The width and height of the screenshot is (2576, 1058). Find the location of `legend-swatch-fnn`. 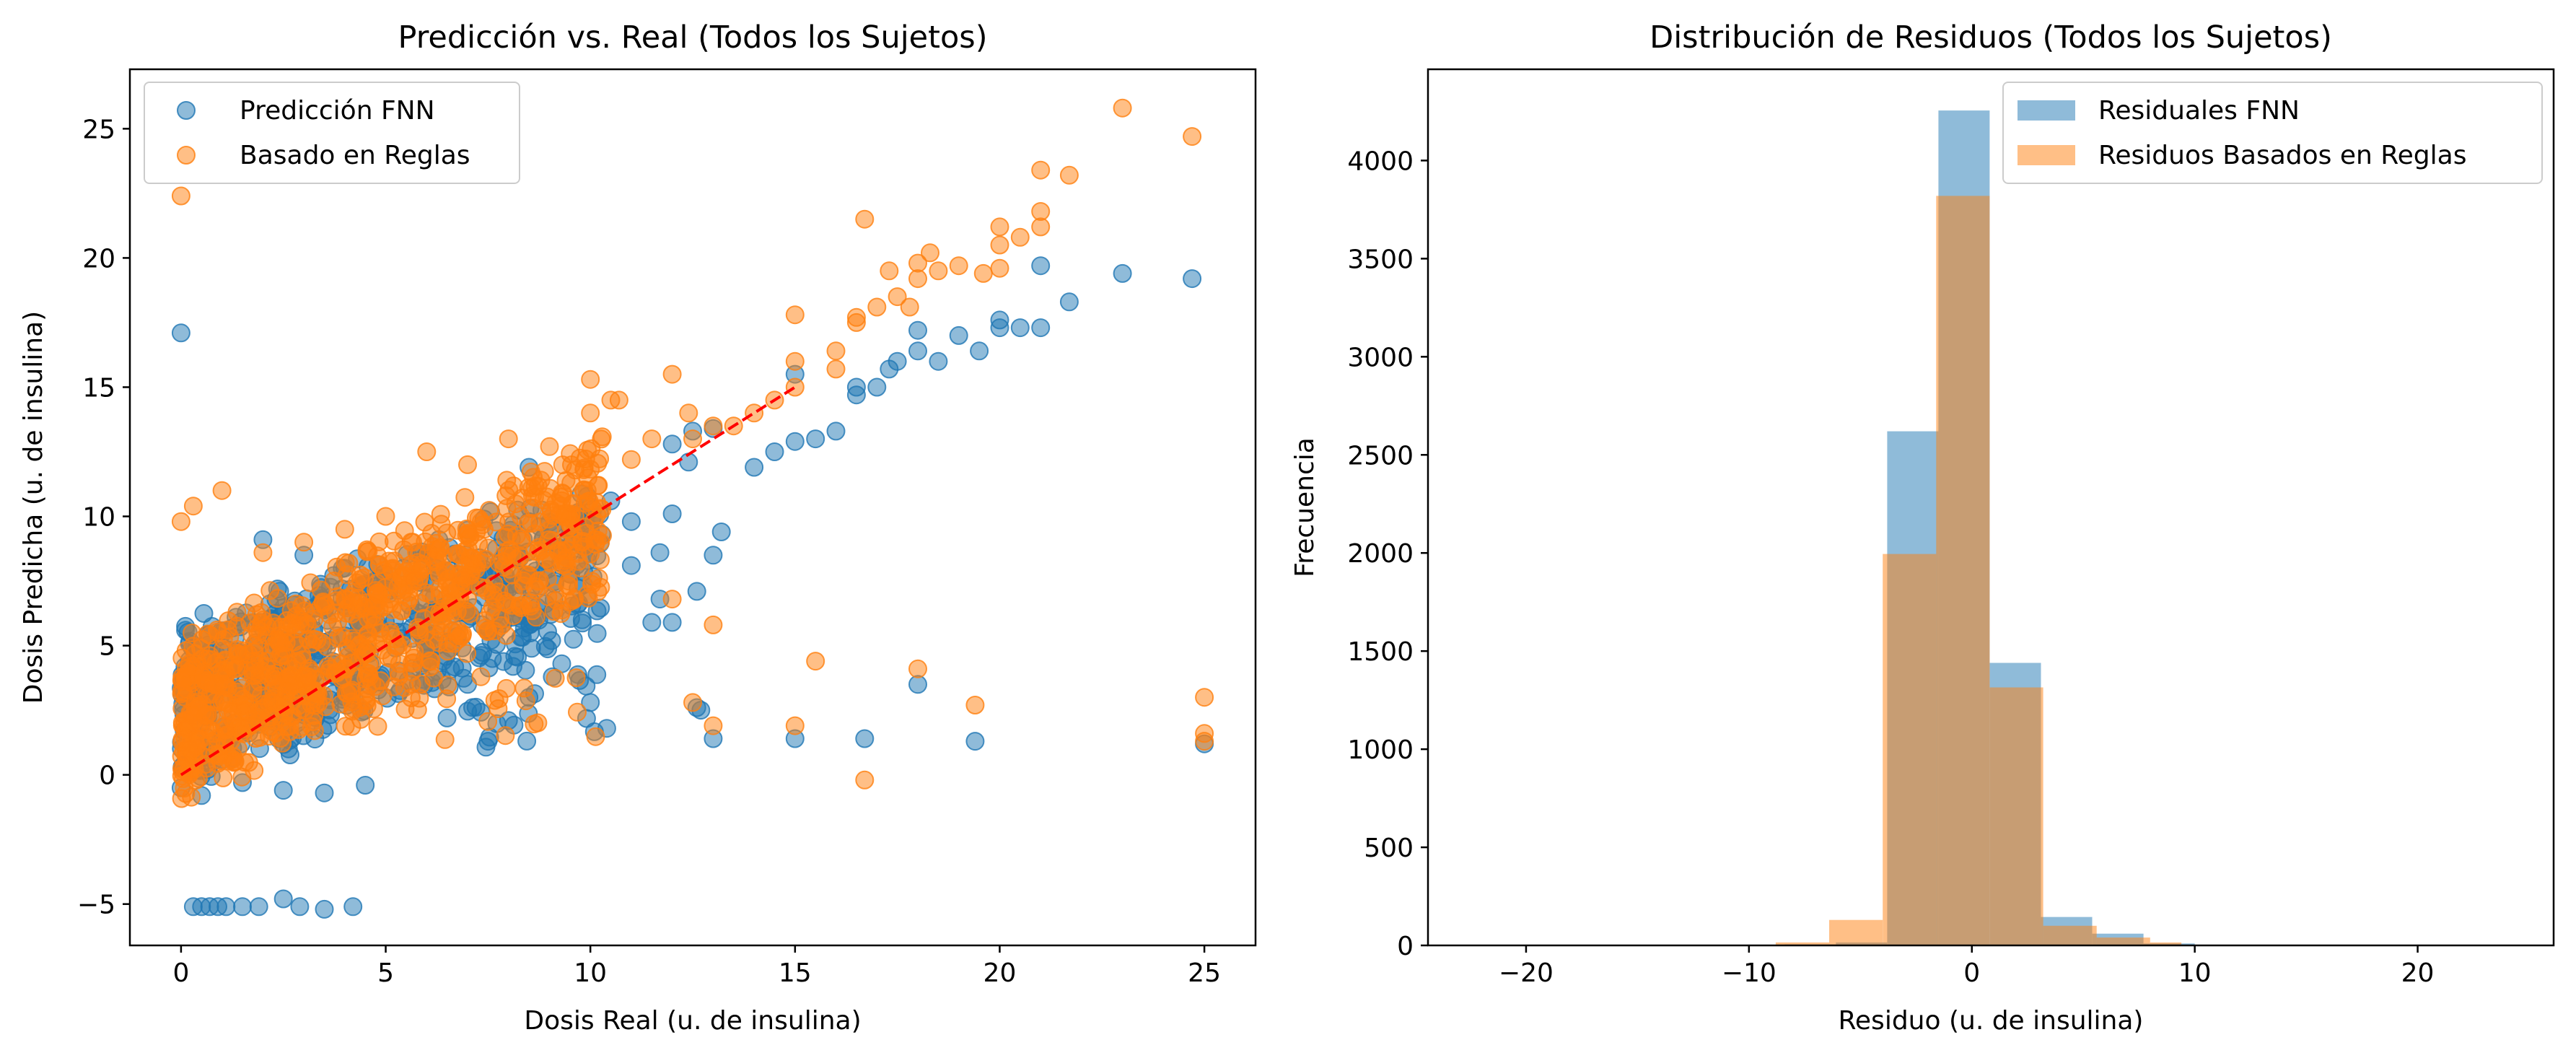

legend-swatch-fnn is located at coordinates (2046, 110).